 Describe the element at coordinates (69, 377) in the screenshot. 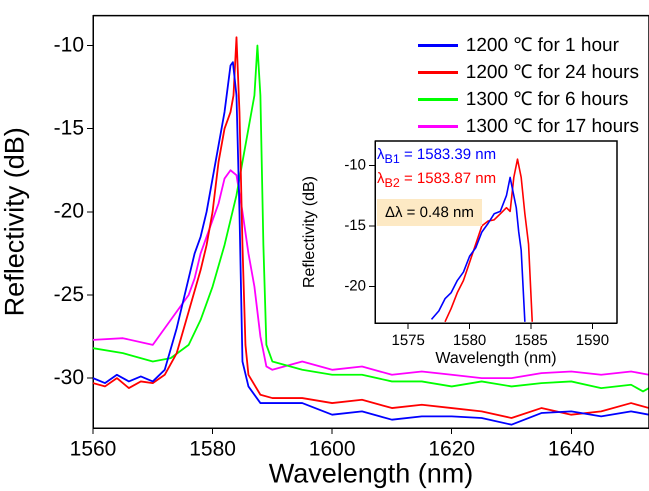

I see `y-tick-label: -30` at that location.